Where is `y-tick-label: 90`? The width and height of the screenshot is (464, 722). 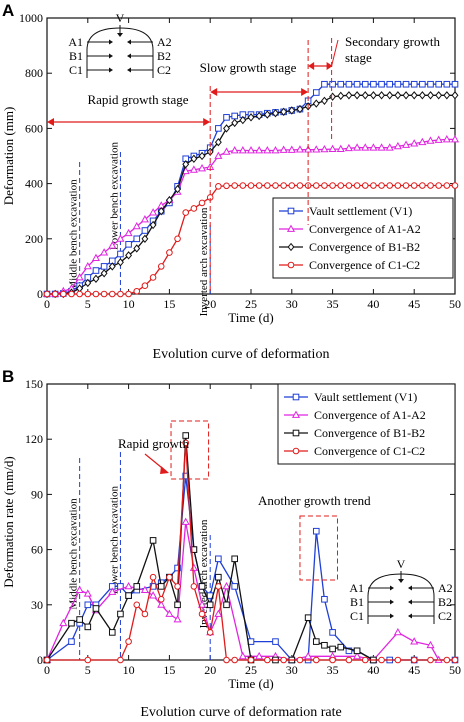 y-tick-label: 90 is located at coordinates (37, 494).